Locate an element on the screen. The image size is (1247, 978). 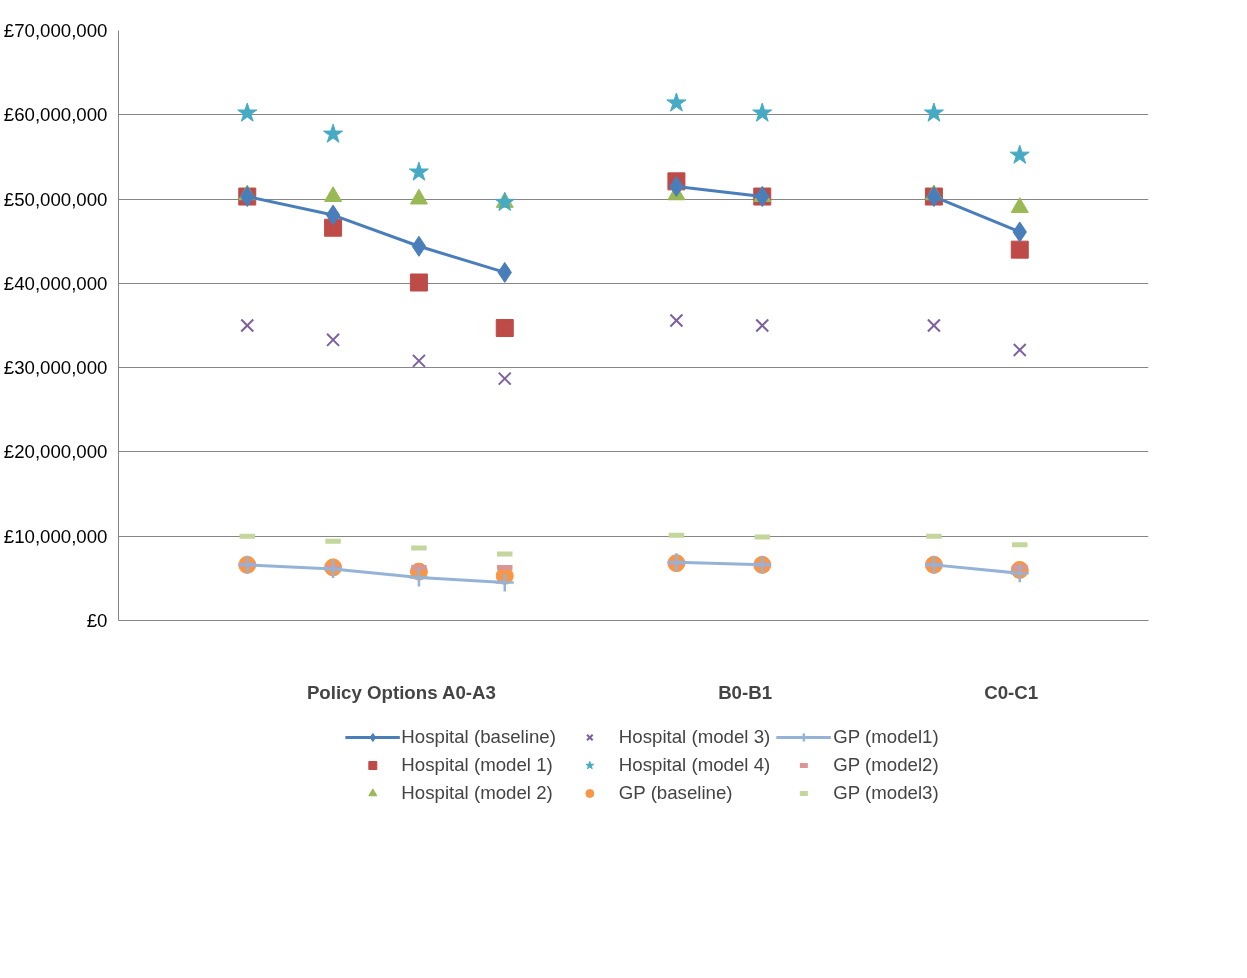
y-tick-label: £70,000,000 is located at coordinates (55, 30).